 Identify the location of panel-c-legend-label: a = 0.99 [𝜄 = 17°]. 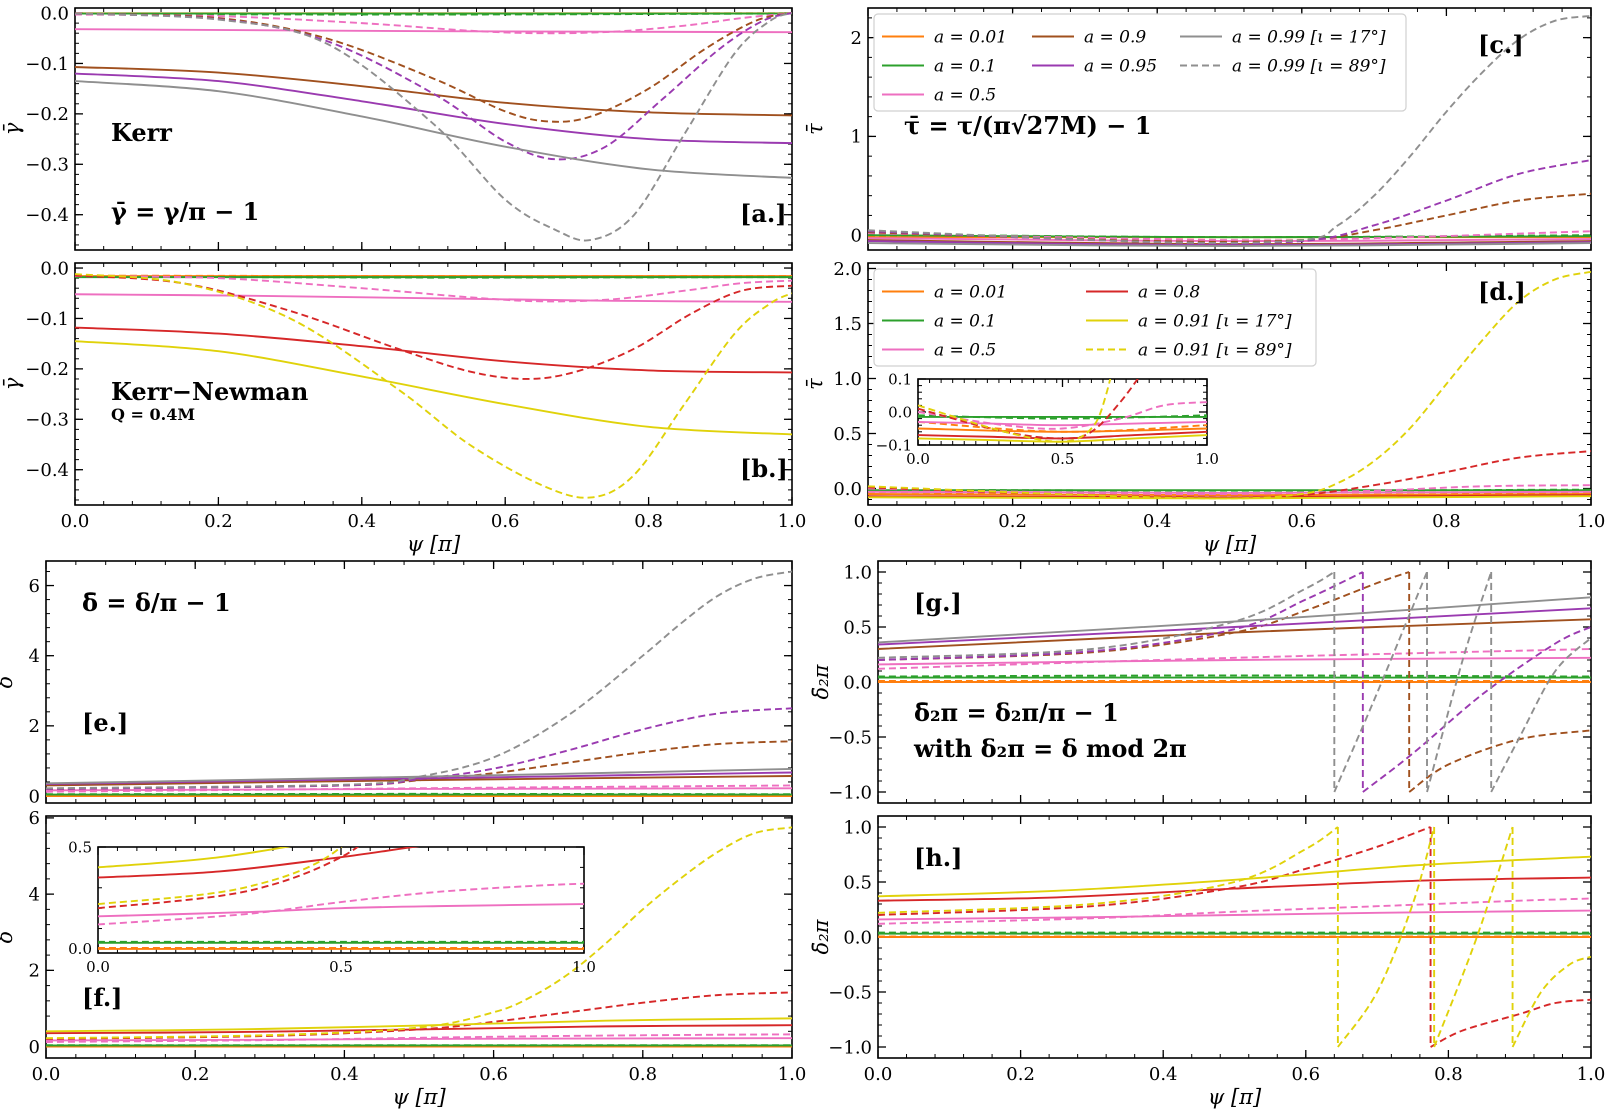
(1309, 38).